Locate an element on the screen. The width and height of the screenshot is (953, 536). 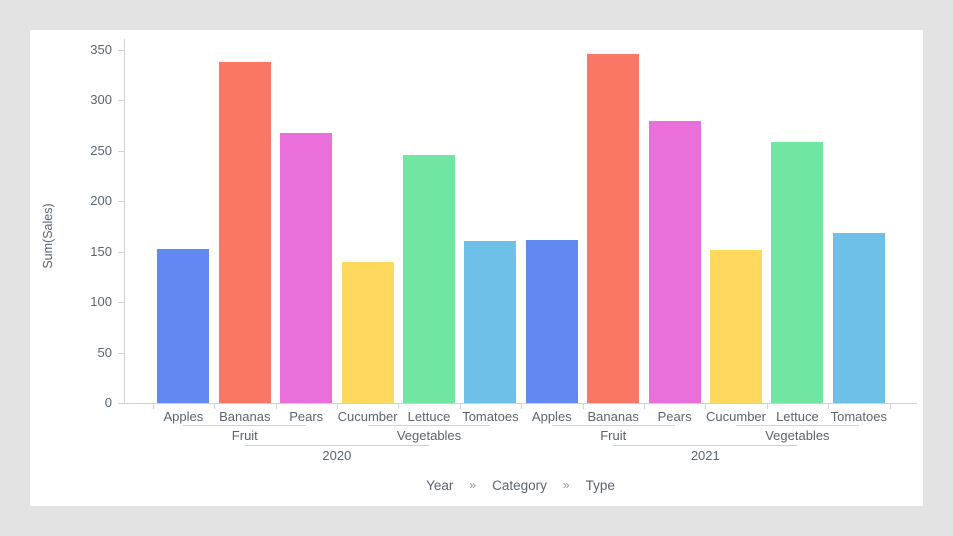
y-tick-label: 0 is located at coordinates (108, 402).